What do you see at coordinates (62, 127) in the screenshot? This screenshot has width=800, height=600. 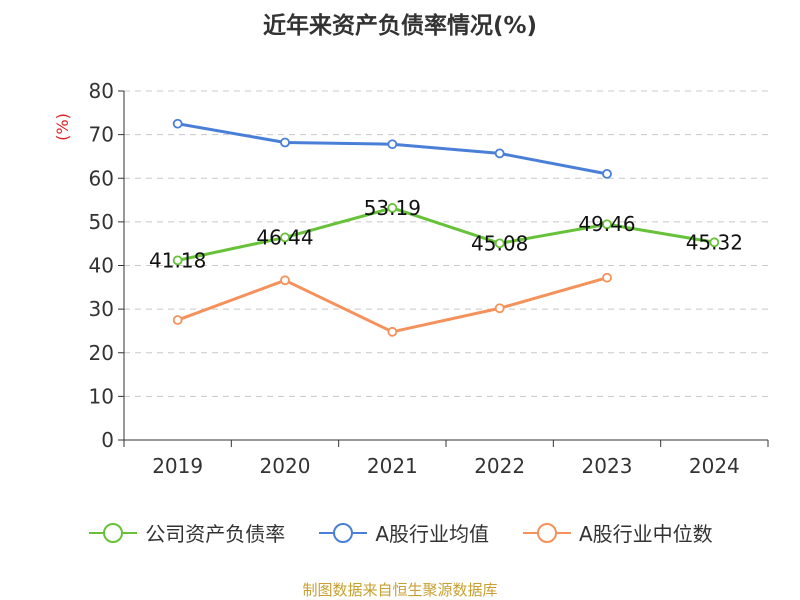 I see `y-axis-label: (%)` at bounding box center [62, 127].